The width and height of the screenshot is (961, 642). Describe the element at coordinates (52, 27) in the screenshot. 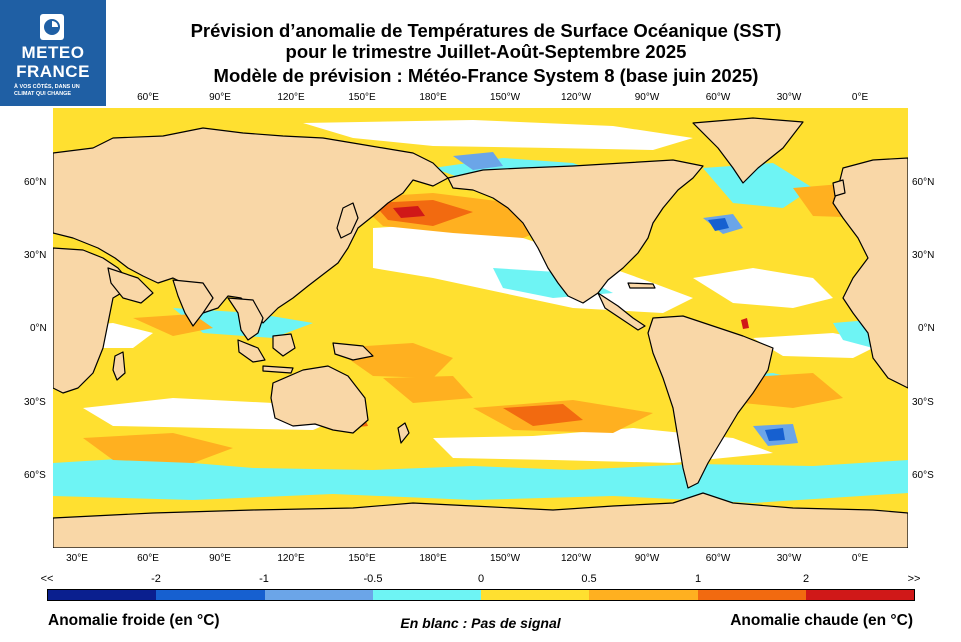

I see `meteo-france-emblem-icon` at that location.